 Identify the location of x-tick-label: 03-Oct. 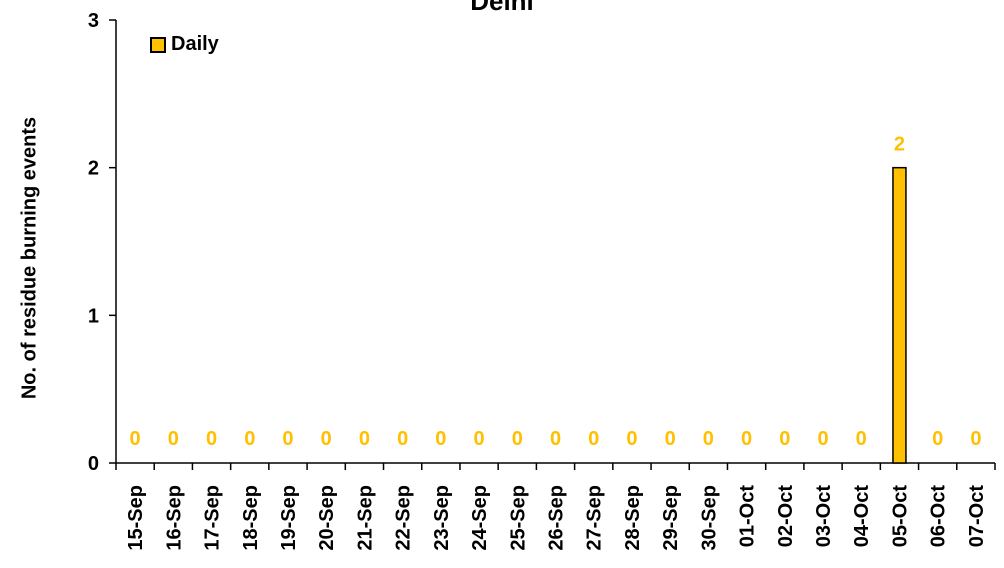
(824, 516).